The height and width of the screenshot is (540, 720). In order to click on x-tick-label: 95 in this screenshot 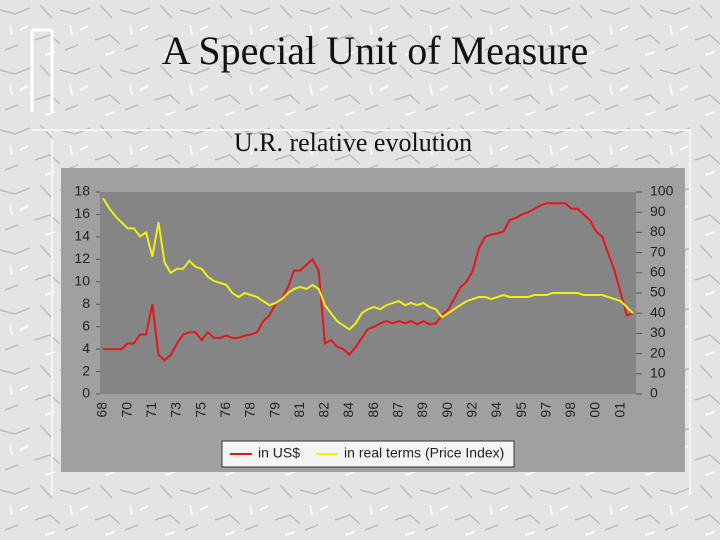, I will do `click(521, 410)`.